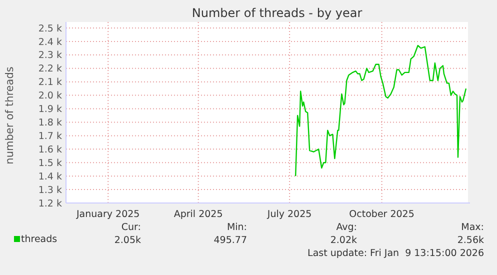 The width and height of the screenshot is (497, 275). Describe the element at coordinates (50, 204) in the screenshot. I see `y-tick-label: 1.2 k` at that location.